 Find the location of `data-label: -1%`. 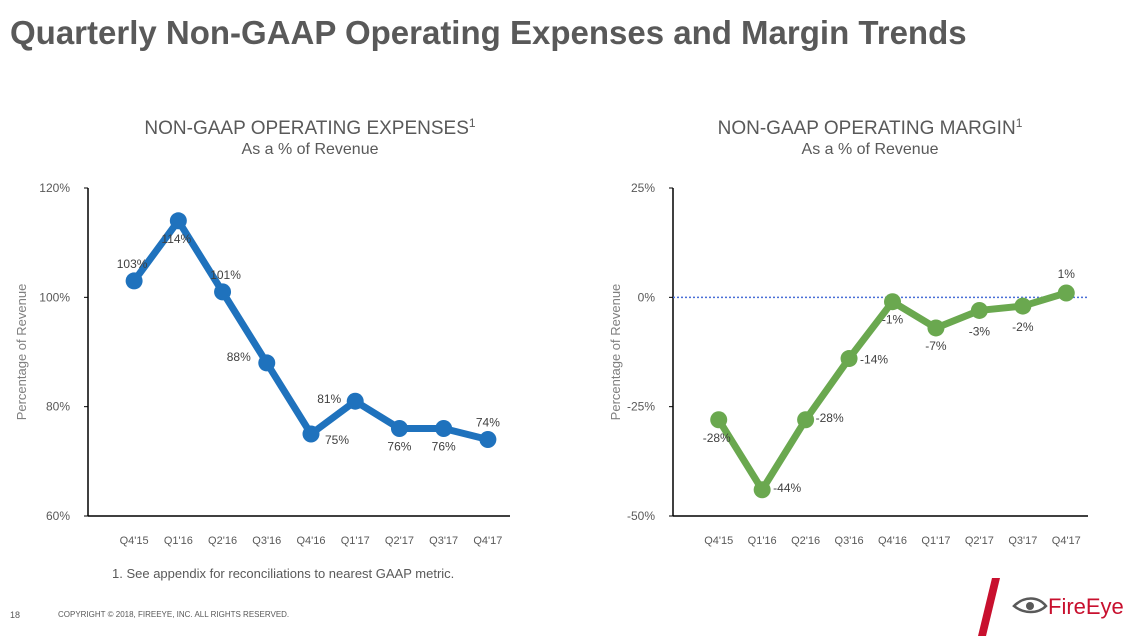

data-label: -1% is located at coordinates (893, 320).